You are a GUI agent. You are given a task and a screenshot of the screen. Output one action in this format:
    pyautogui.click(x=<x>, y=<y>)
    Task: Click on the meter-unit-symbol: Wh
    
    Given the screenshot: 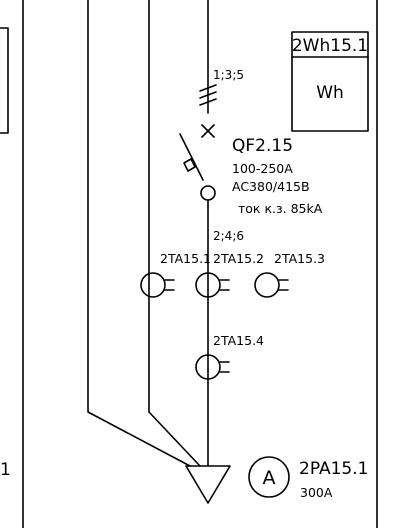 What is the action you would take?
    pyautogui.click(x=330, y=93)
    